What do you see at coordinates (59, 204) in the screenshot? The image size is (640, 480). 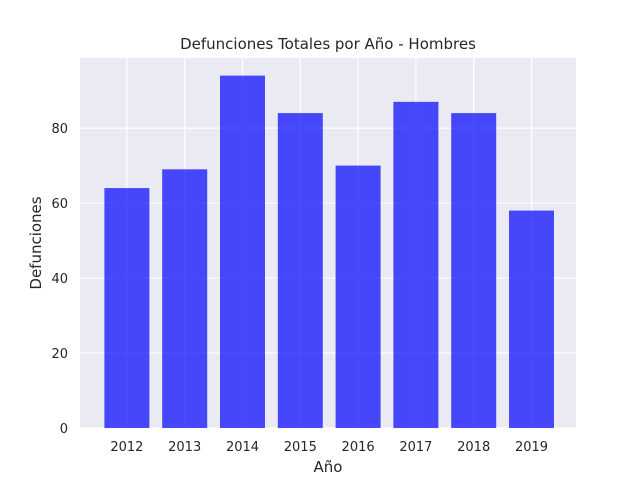 I see `y-tick-label: 60` at bounding box center [59, 204].